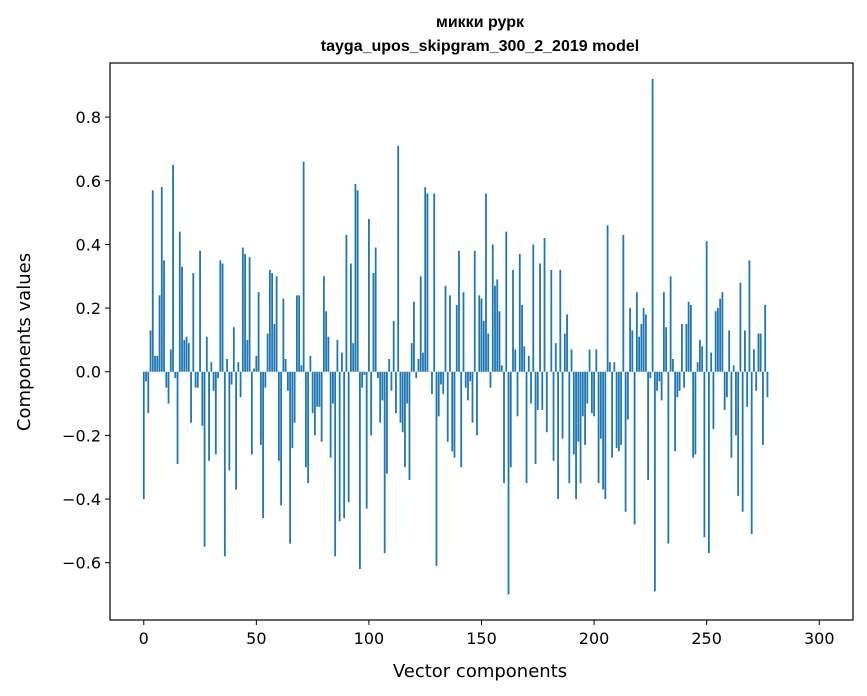 Image resolution: width=867 pixels, height=696 pixels. I want to click on x-tick-label: 0, so click(144, 638).